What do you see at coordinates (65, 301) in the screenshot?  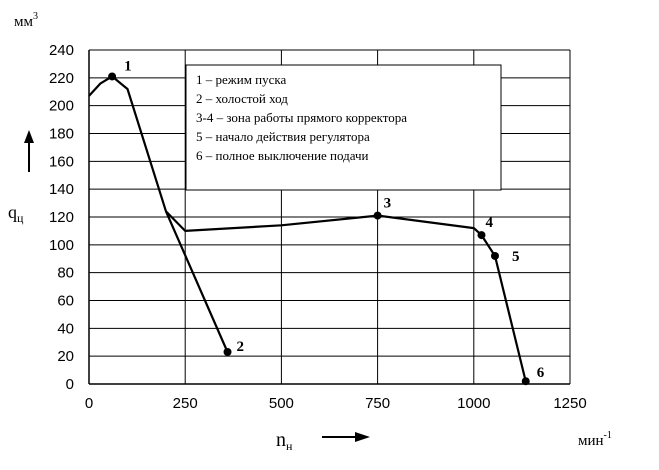 I see `y-tick-label: 60` at bounding box center [65, 301].